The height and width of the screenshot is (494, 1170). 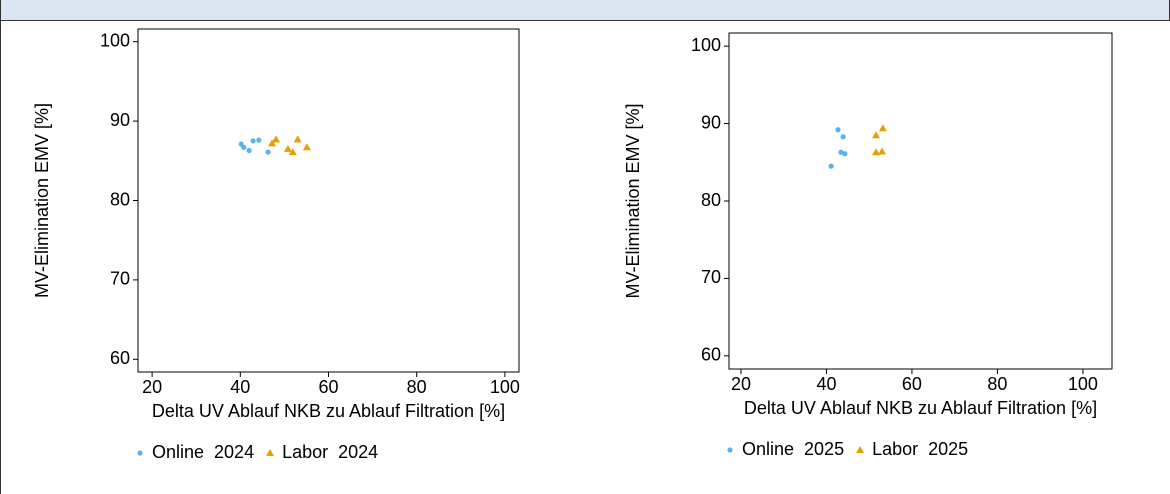 What do you see at coordinates (203, 452) in the screenshot?
I see `legend-label: Online 2024` at bounding box center [203, 452].